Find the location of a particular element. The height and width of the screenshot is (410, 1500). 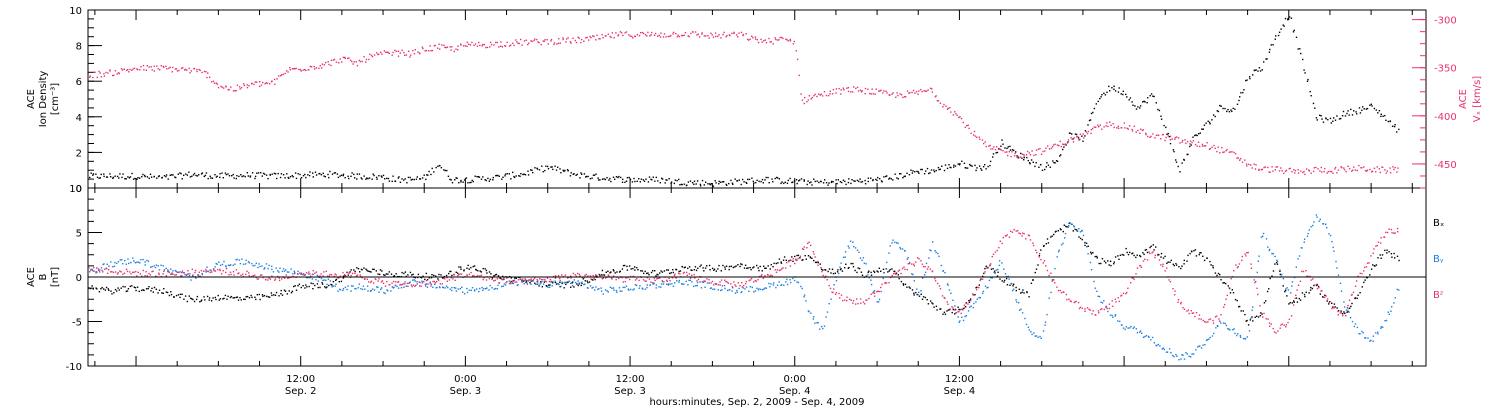

b-ylabel-line1: ACE is located at coordinates (31, 277).